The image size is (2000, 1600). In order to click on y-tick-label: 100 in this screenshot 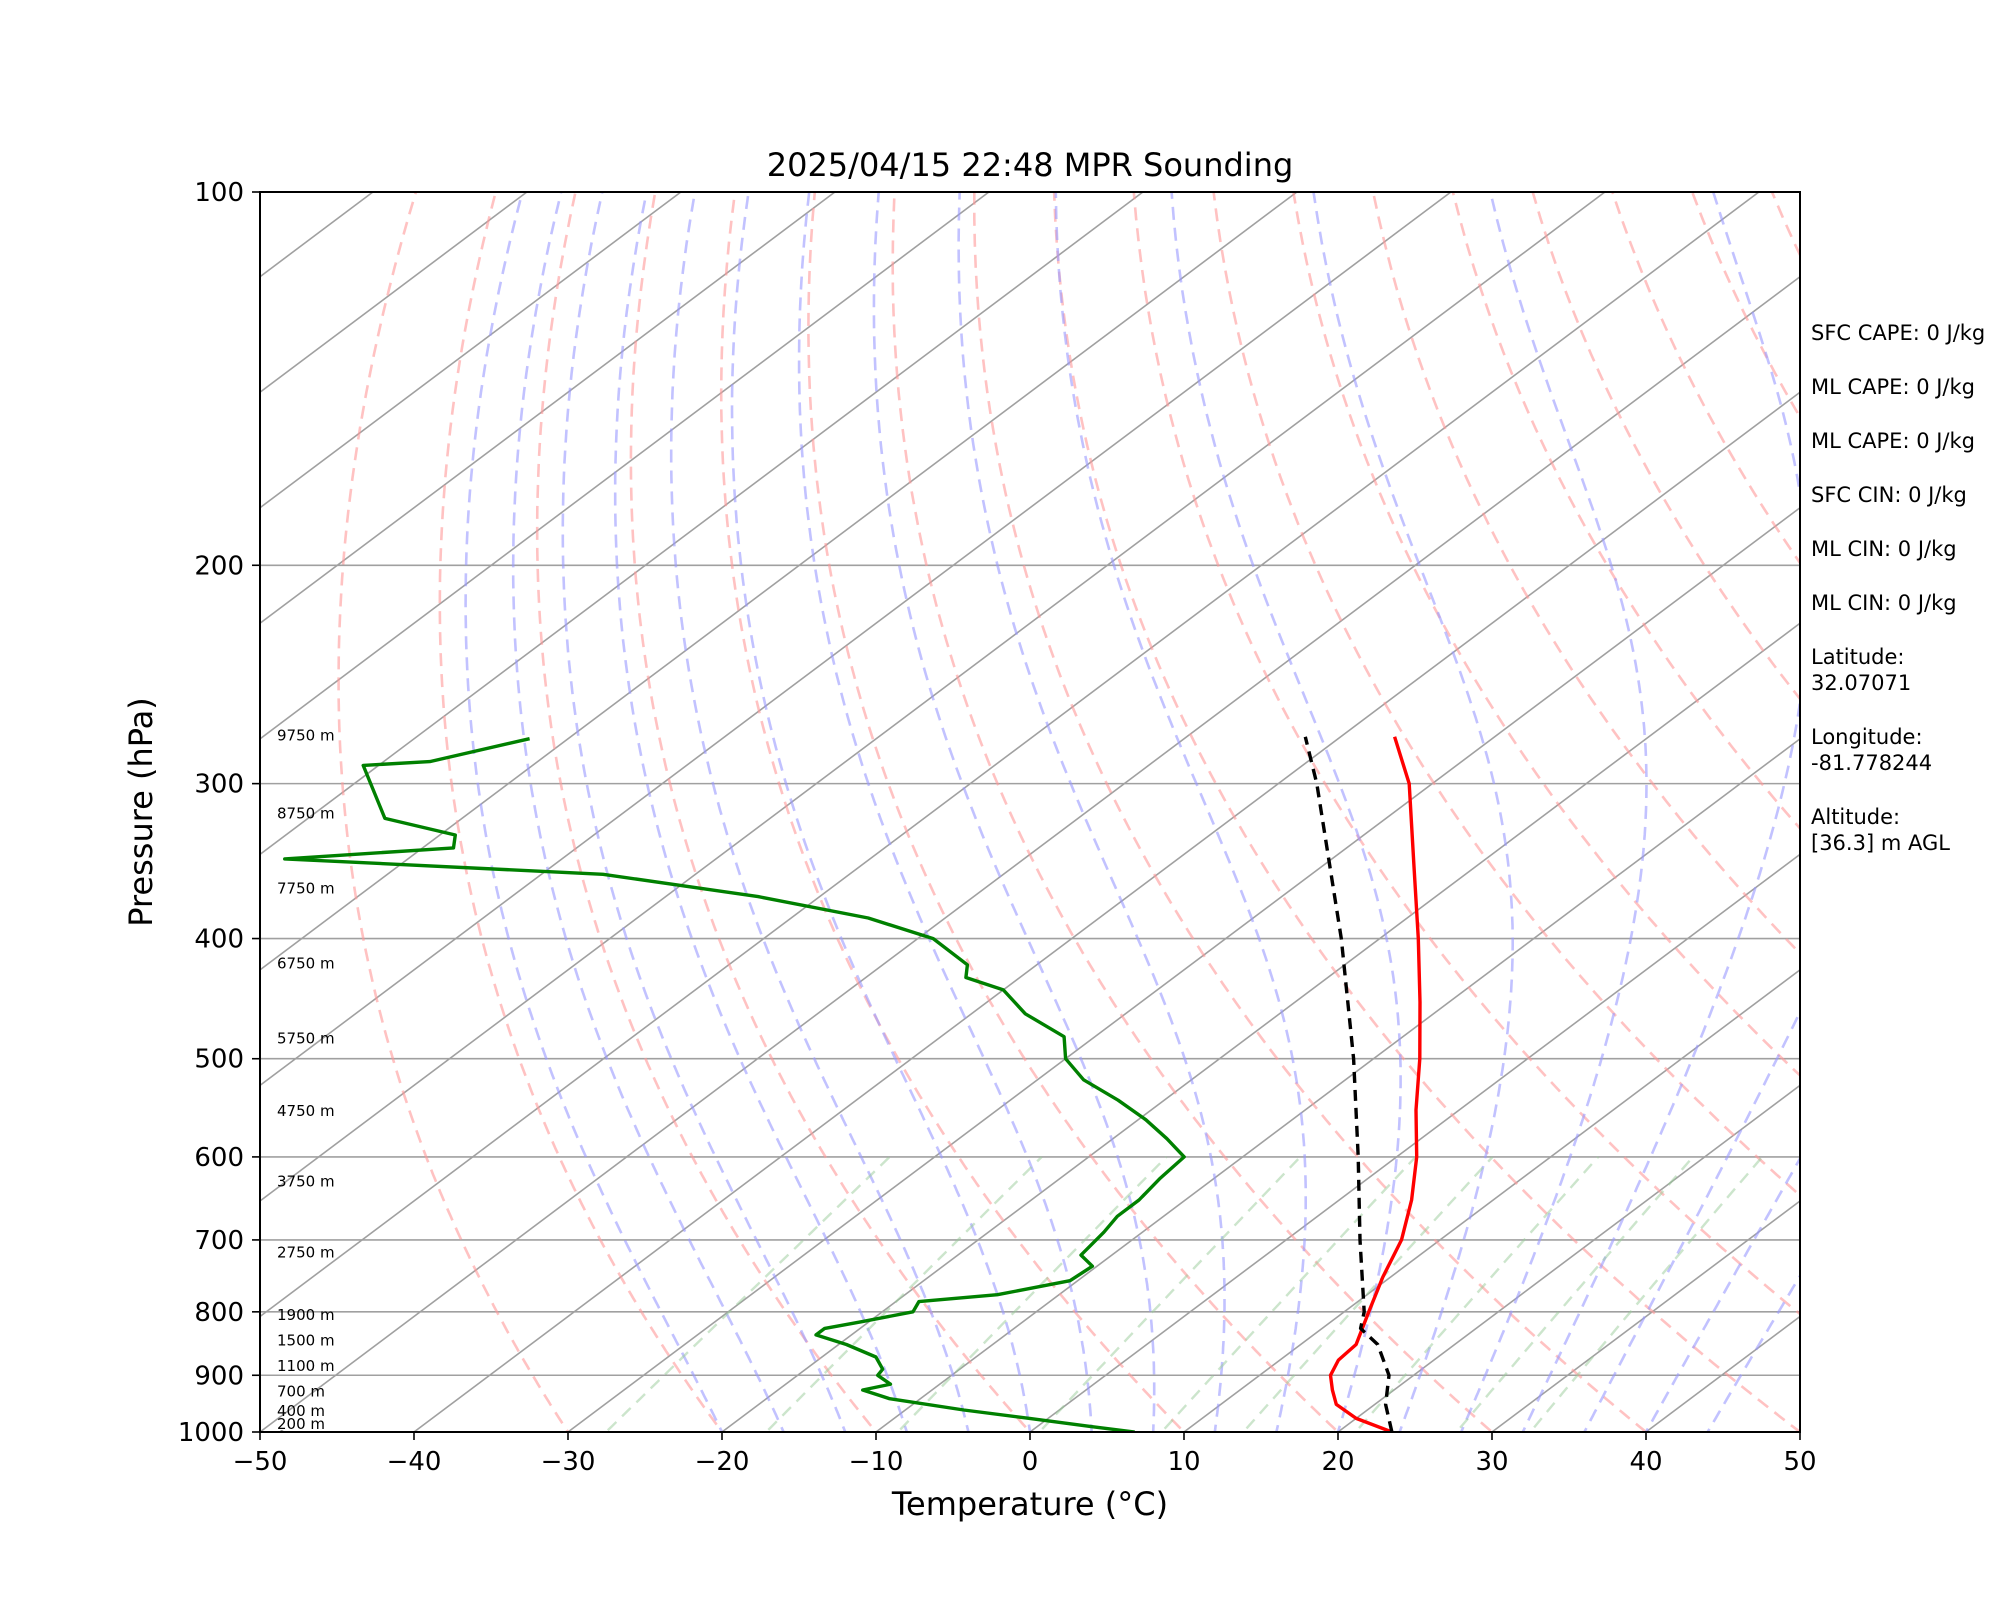, I will do `click(219, 193)`.